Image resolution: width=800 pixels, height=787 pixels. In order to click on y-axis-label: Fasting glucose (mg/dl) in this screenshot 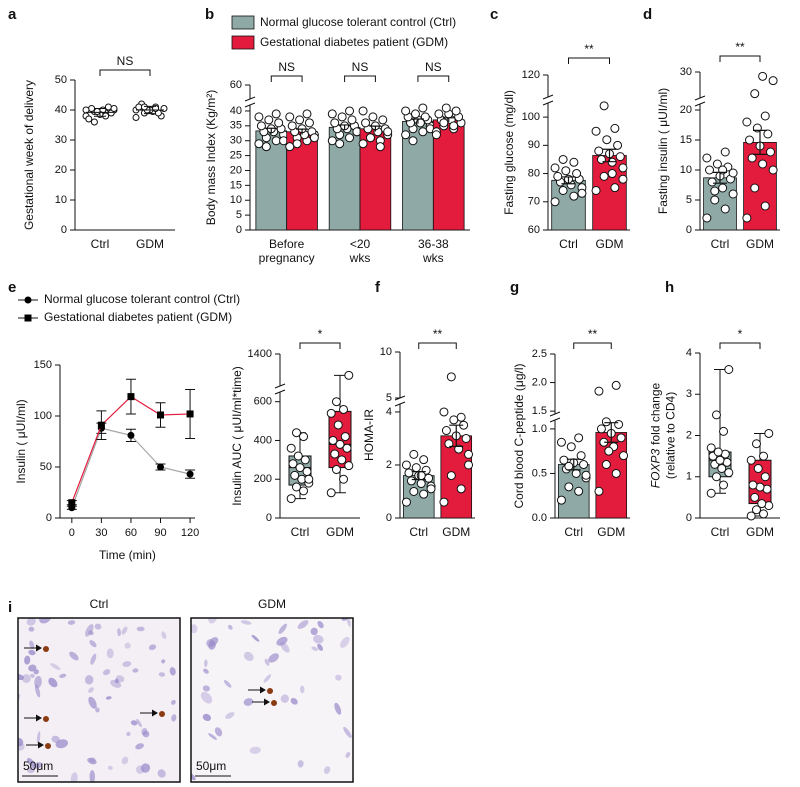, I will do `click(509, 152)`.